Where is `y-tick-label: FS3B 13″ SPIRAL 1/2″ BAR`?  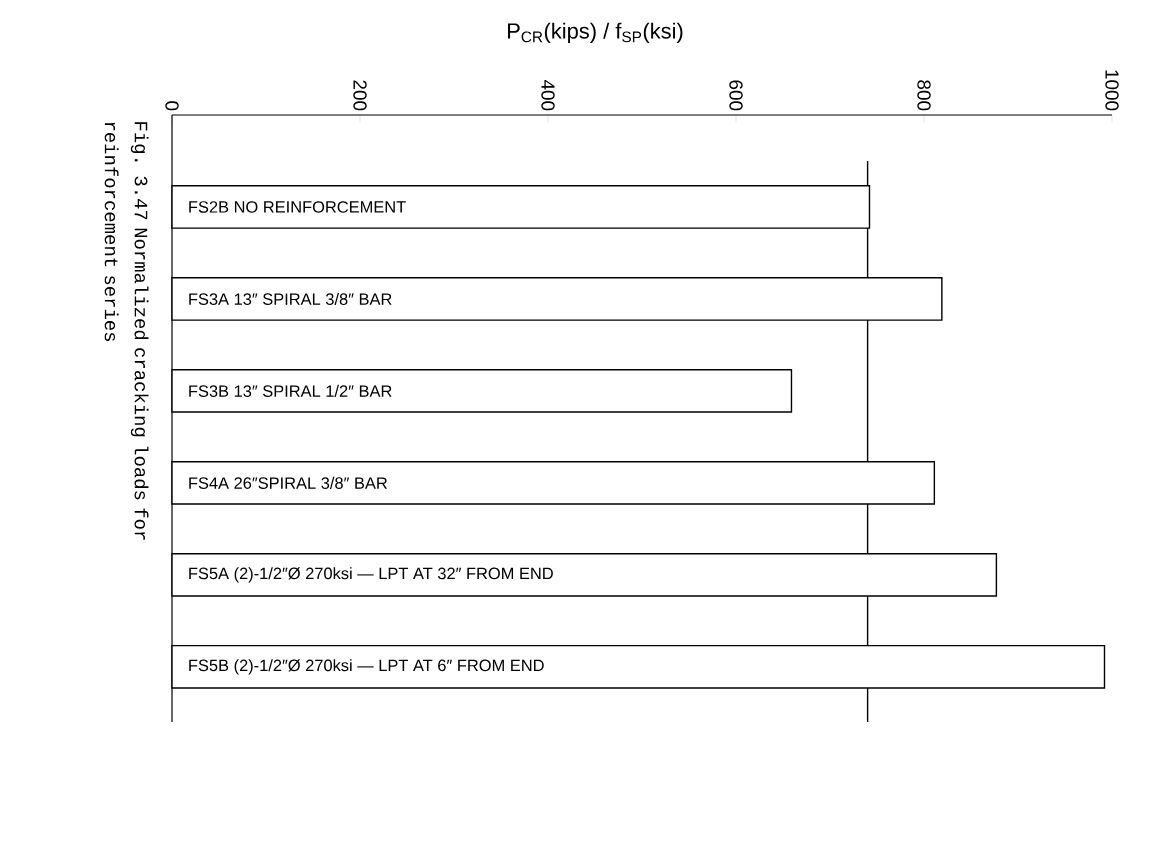
y-tick-label: FS3B 13″ SPIRAL 1/2″ BAR is located at coordinates (290, 390).